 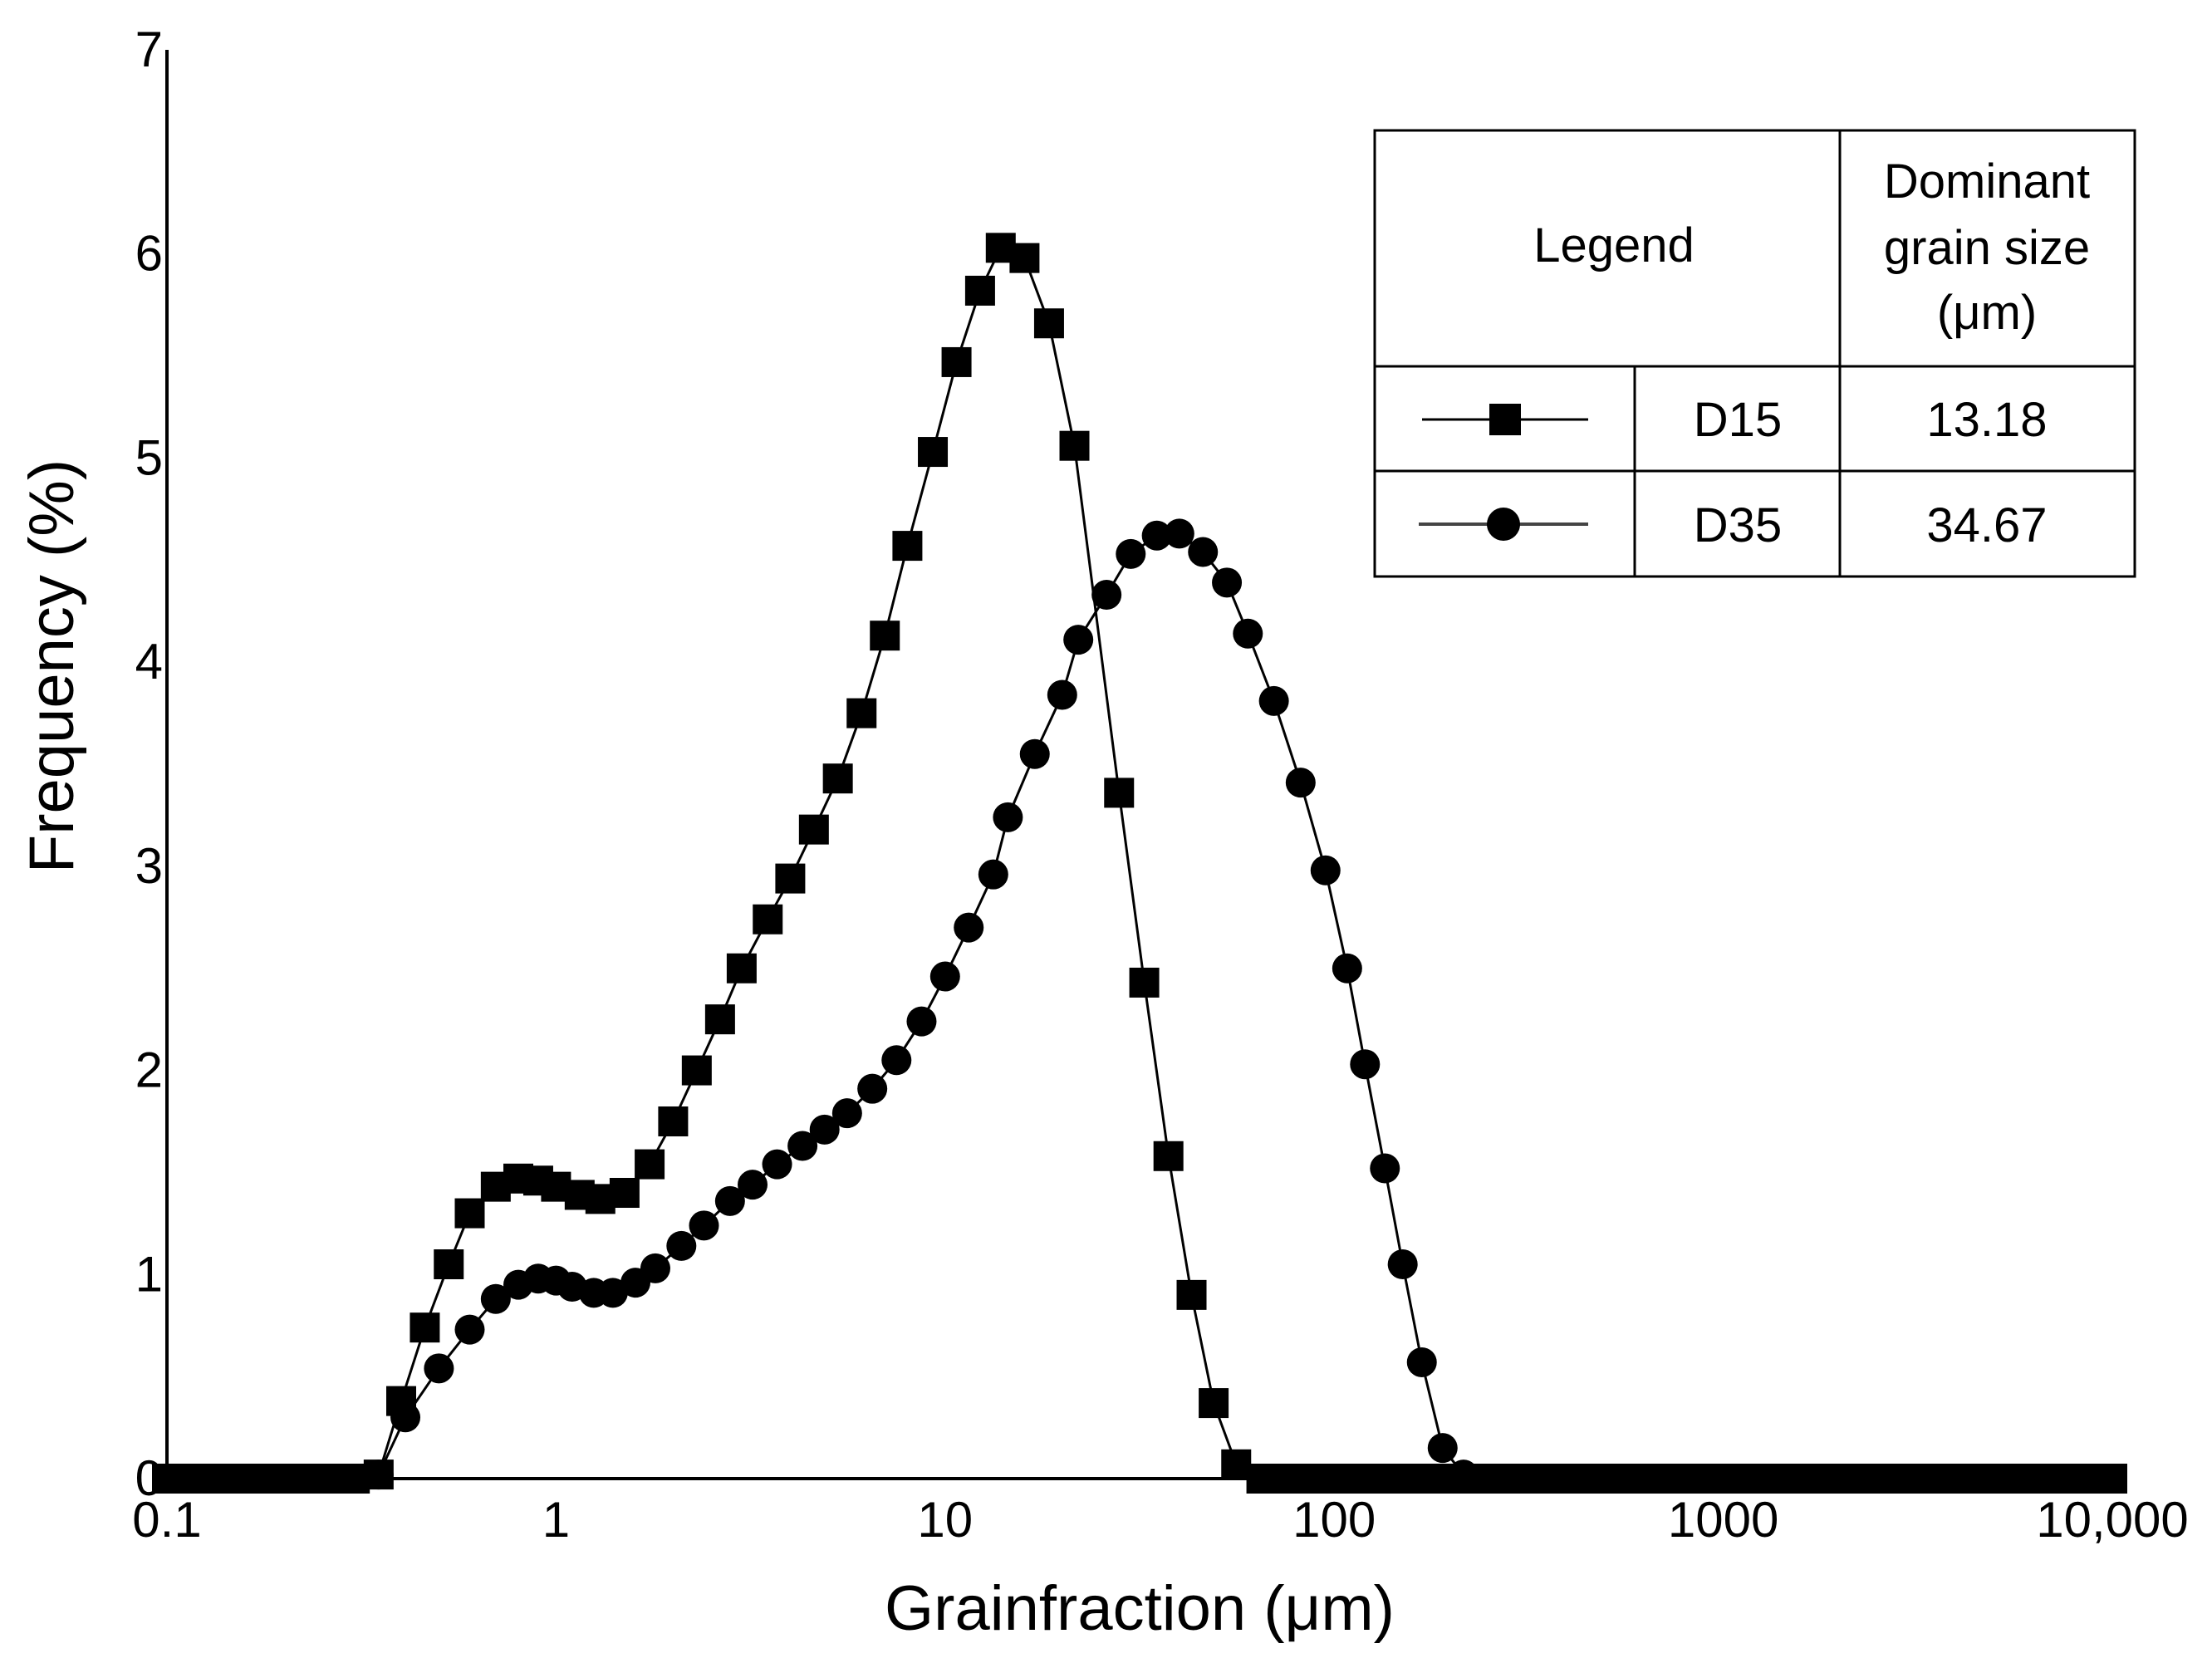 What do you see at coordinates (1334, 1520) in the screenshot?
I see `x-tick-label: 100` at bounding box center [1334, 1520].